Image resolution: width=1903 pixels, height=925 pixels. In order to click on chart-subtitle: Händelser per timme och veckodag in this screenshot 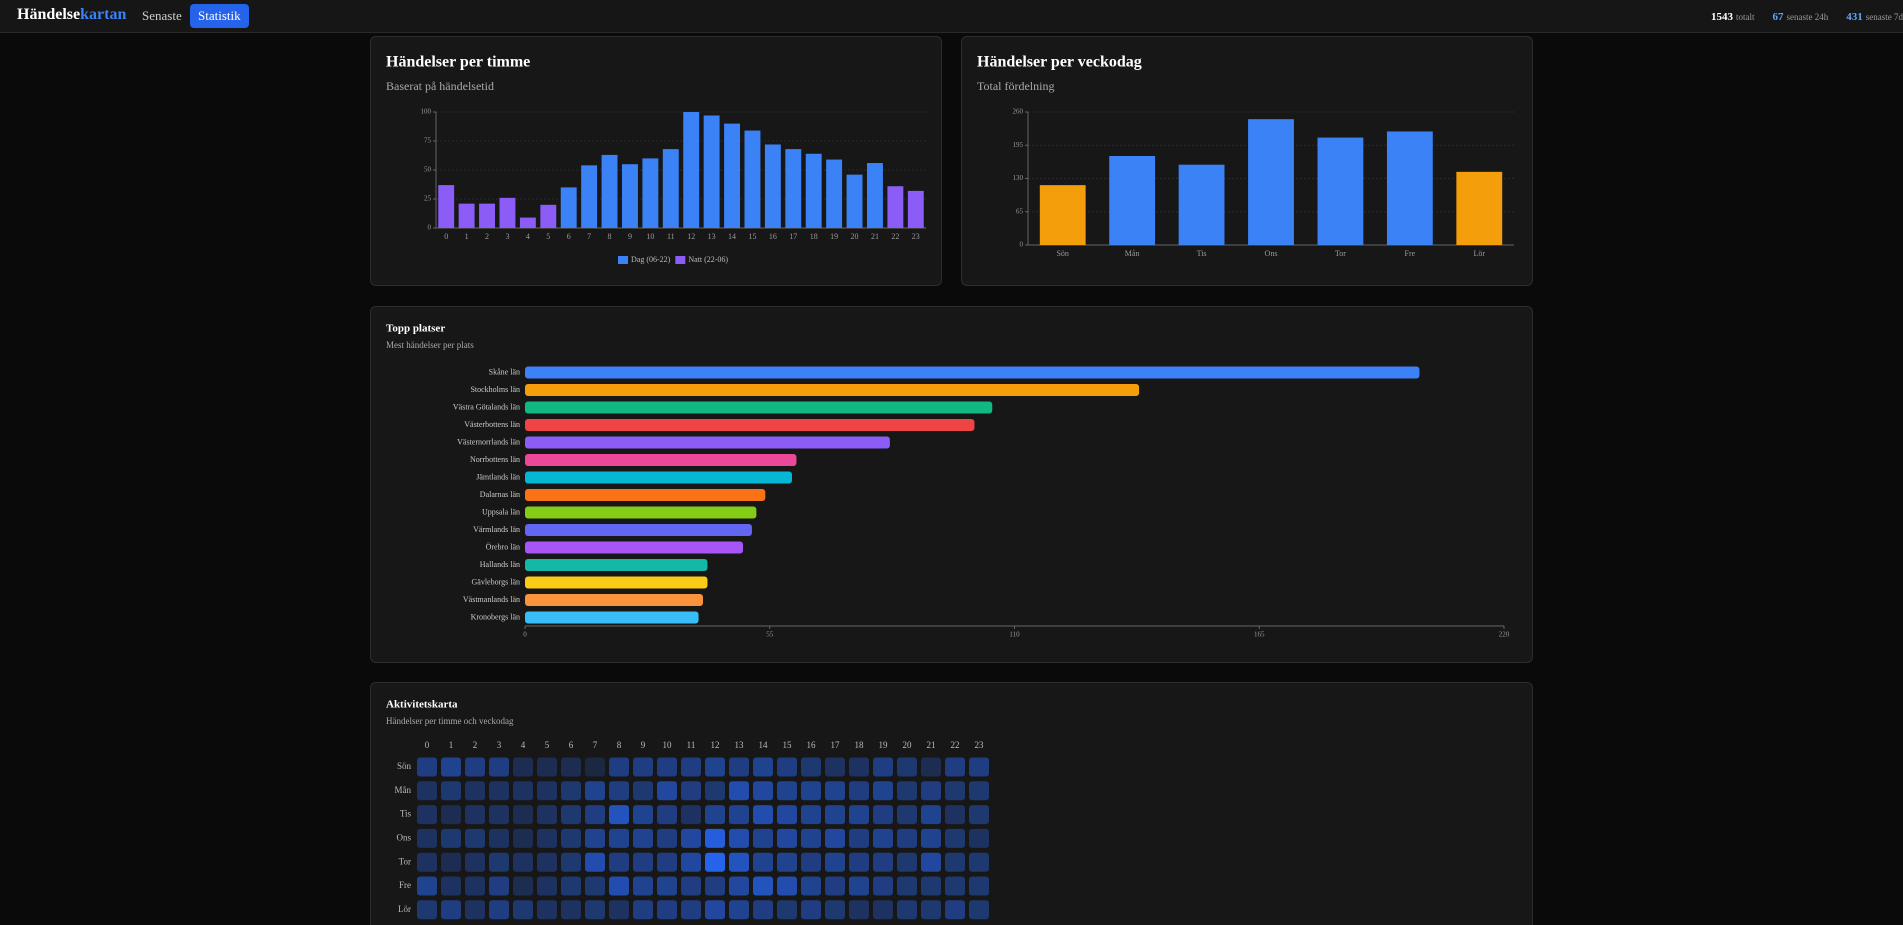, I will do `click(450, 721)`.